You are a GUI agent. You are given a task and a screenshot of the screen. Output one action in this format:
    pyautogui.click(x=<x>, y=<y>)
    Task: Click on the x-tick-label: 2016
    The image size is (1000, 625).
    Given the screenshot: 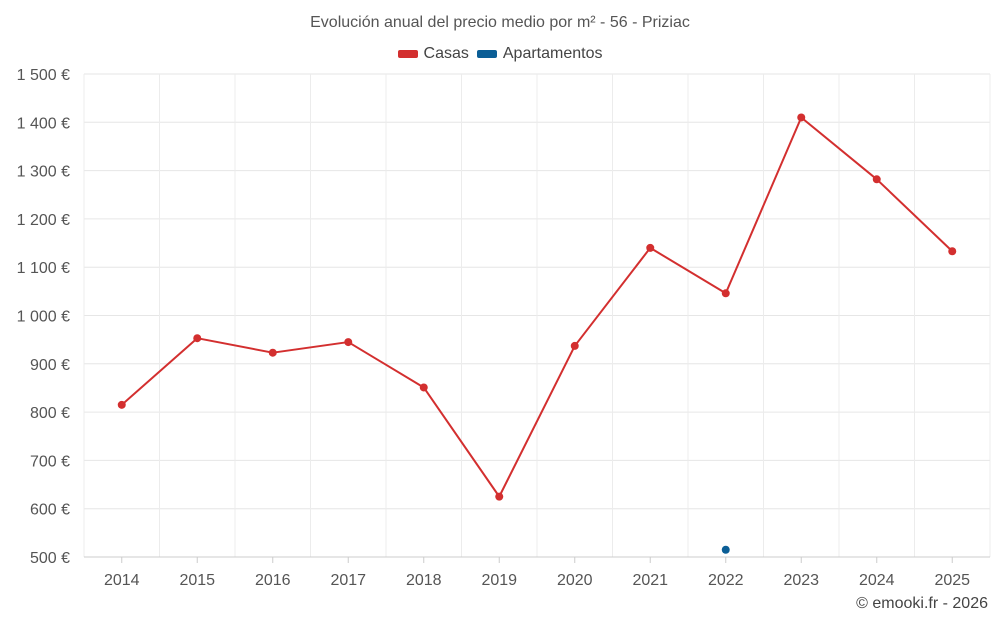 What is the action you would take?
    pyautogui.click(x=273, y=580)
    